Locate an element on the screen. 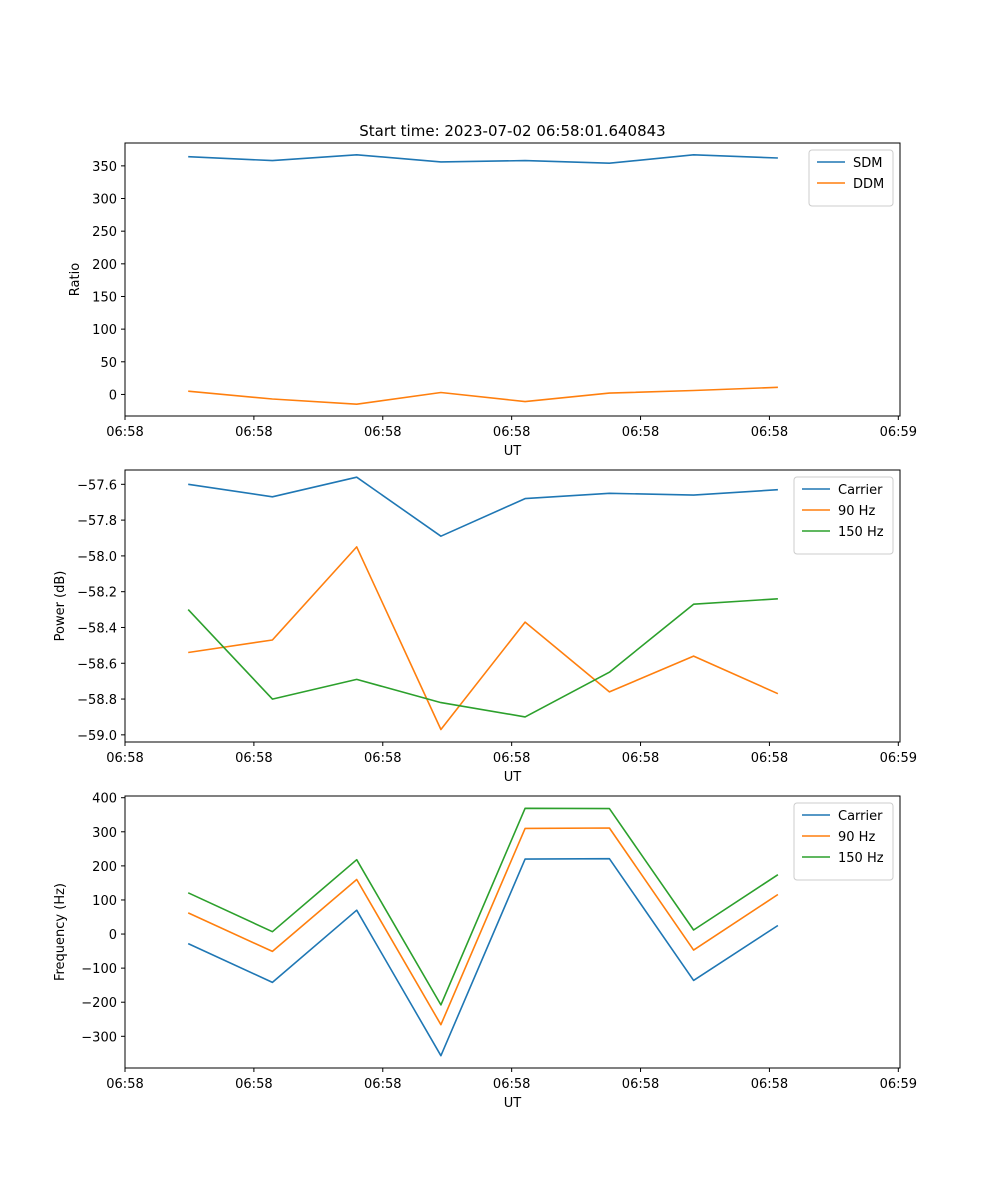  y-tick-label: −200 is located at coordinates (99, 1003).